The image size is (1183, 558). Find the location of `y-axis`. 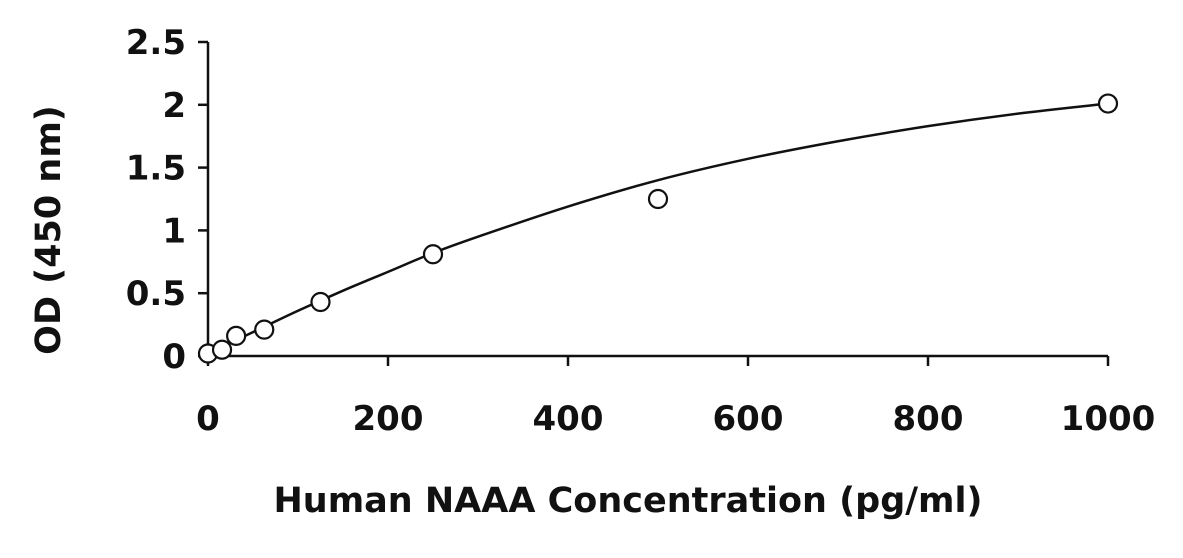

y-axis is located at coordinates (204, 199).